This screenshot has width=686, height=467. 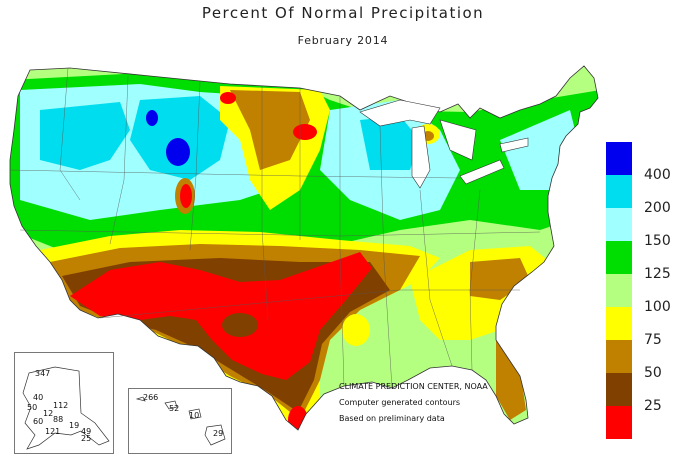 I want to click on credits-line-1: CLIMATE PREDICTION CENTER, NOAA, so click(x=413, y=386).